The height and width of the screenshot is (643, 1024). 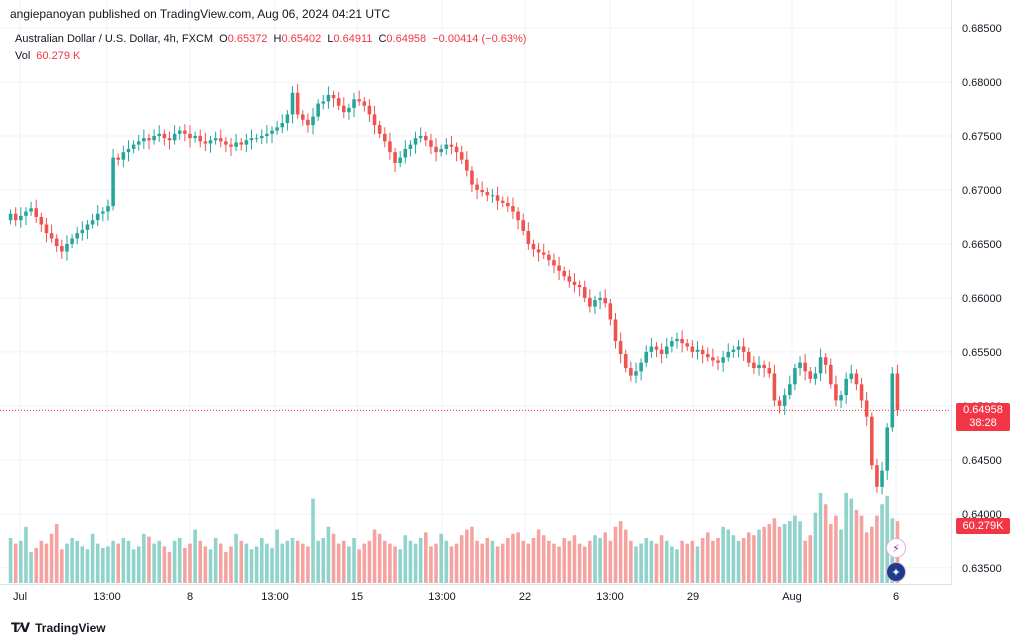 What do you see at coordinates (896, 572) in the screenshot?
I see `flag-icon: ✦` at bounding box center [896, 572].